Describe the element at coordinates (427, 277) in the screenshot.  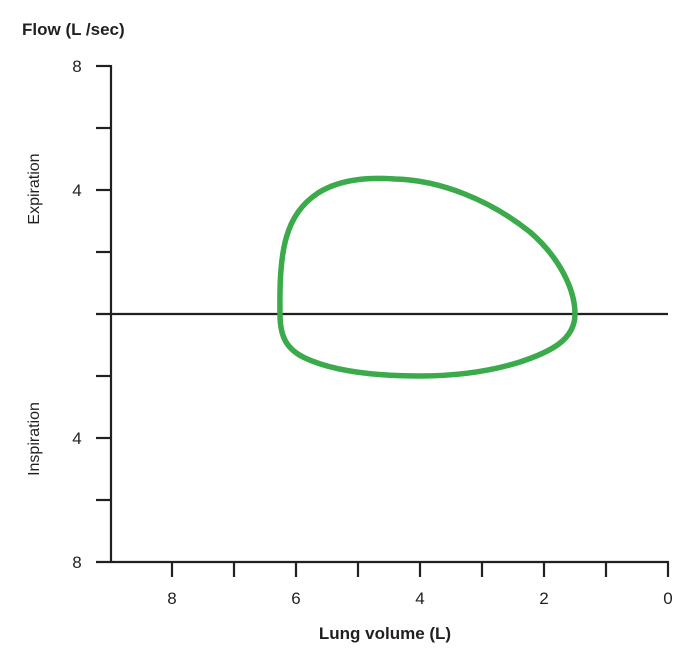
I see `flow-volume-loop` at that location.